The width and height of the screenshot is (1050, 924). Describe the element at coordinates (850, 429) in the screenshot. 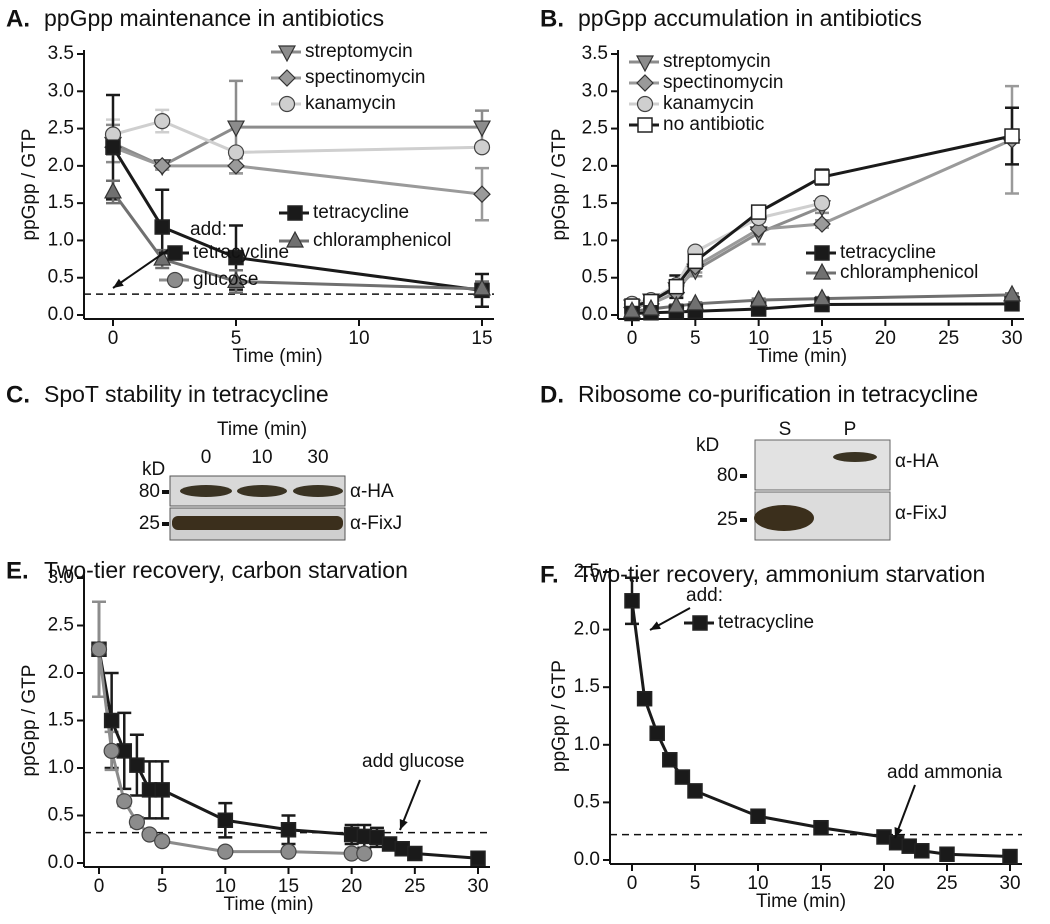

I see `lane-label: P` at that location.